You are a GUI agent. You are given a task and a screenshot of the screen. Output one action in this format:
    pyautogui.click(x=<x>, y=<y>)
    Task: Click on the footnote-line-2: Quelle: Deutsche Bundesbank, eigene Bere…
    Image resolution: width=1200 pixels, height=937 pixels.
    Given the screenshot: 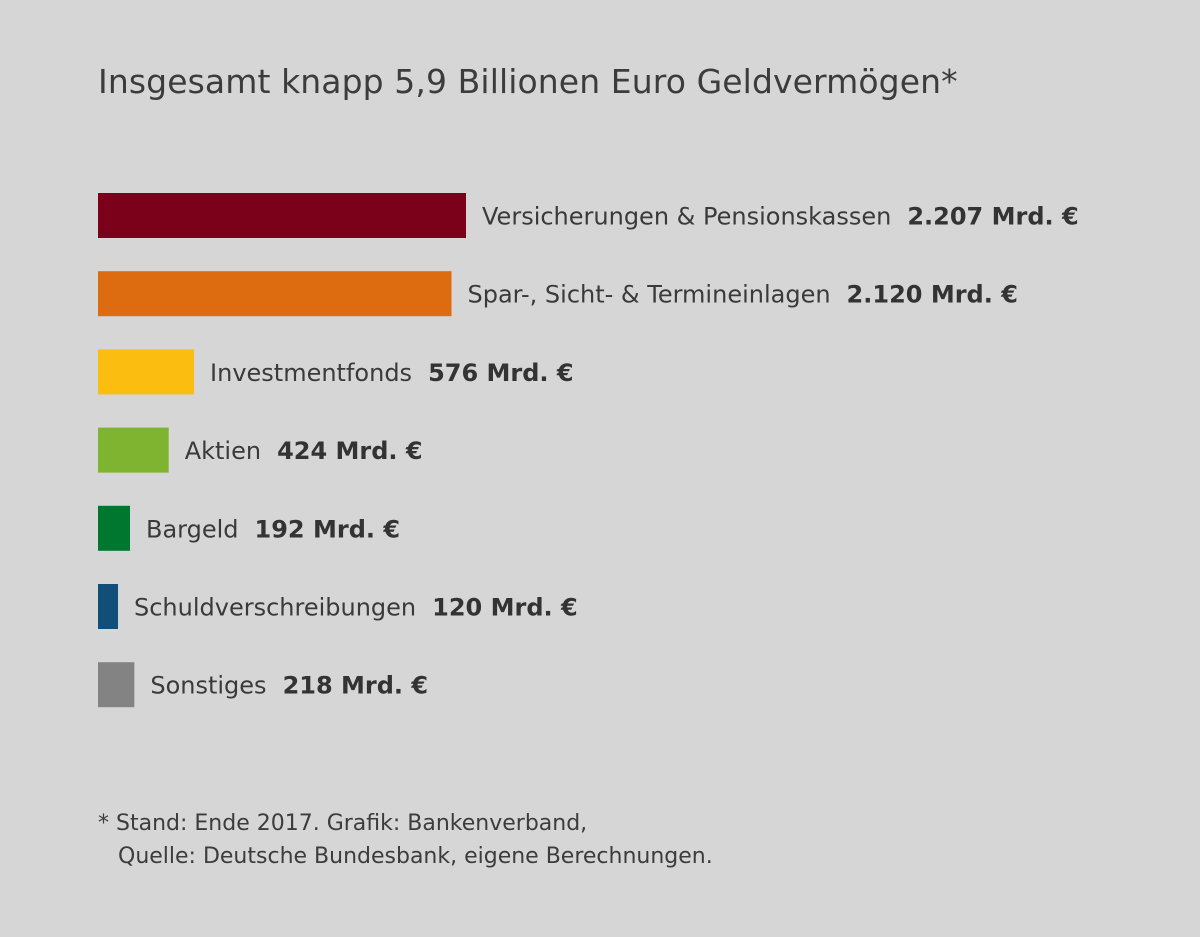 What is the action you would take?
    pyautogui.click(x=415, y=856)
    